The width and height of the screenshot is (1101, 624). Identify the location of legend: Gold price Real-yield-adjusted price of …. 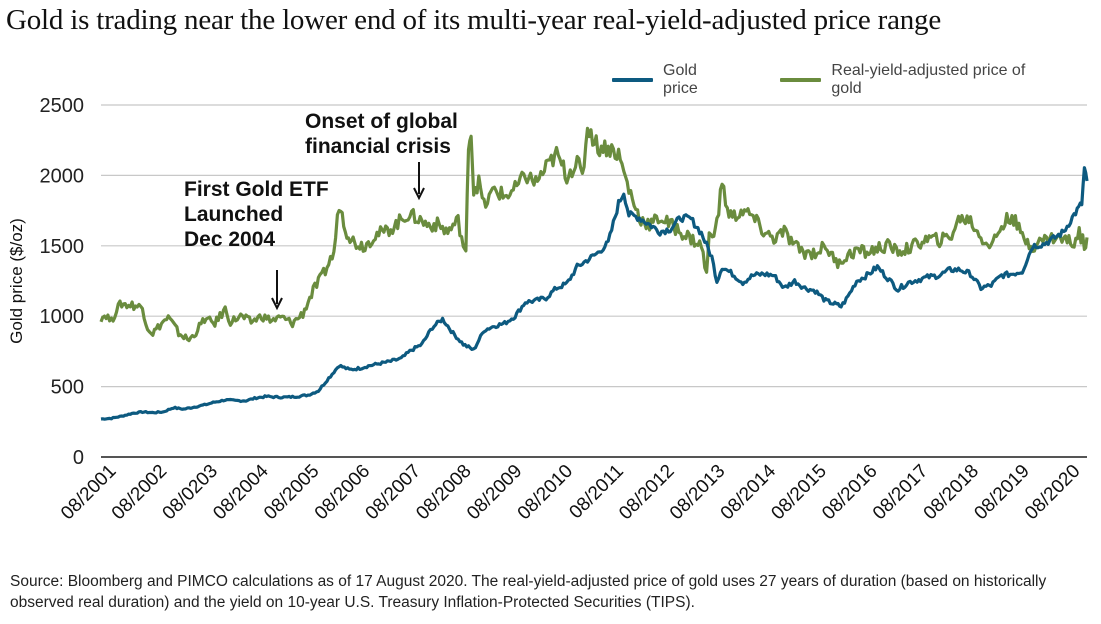
(856, 80).